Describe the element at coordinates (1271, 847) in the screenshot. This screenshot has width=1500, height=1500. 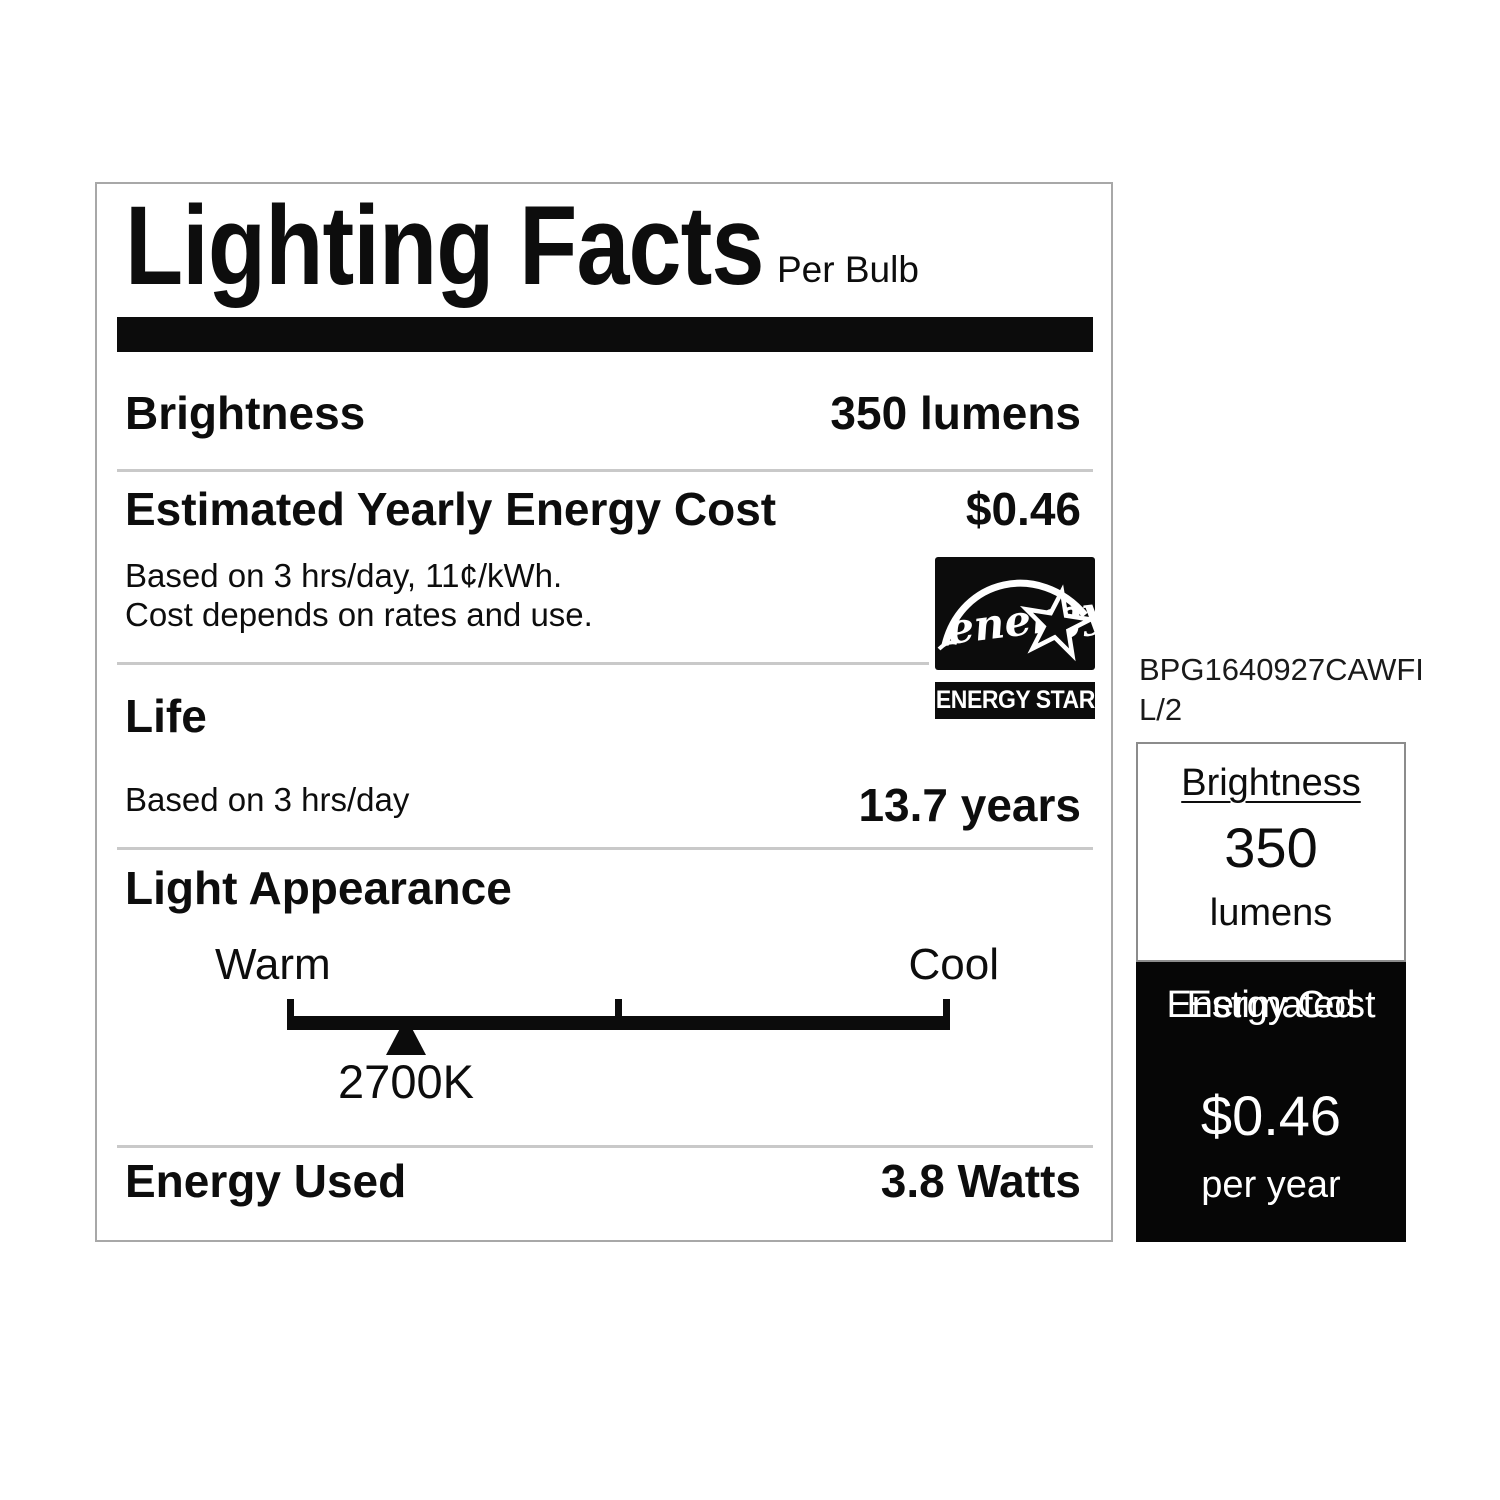
I see `brightness-card-value: 350` at that location.